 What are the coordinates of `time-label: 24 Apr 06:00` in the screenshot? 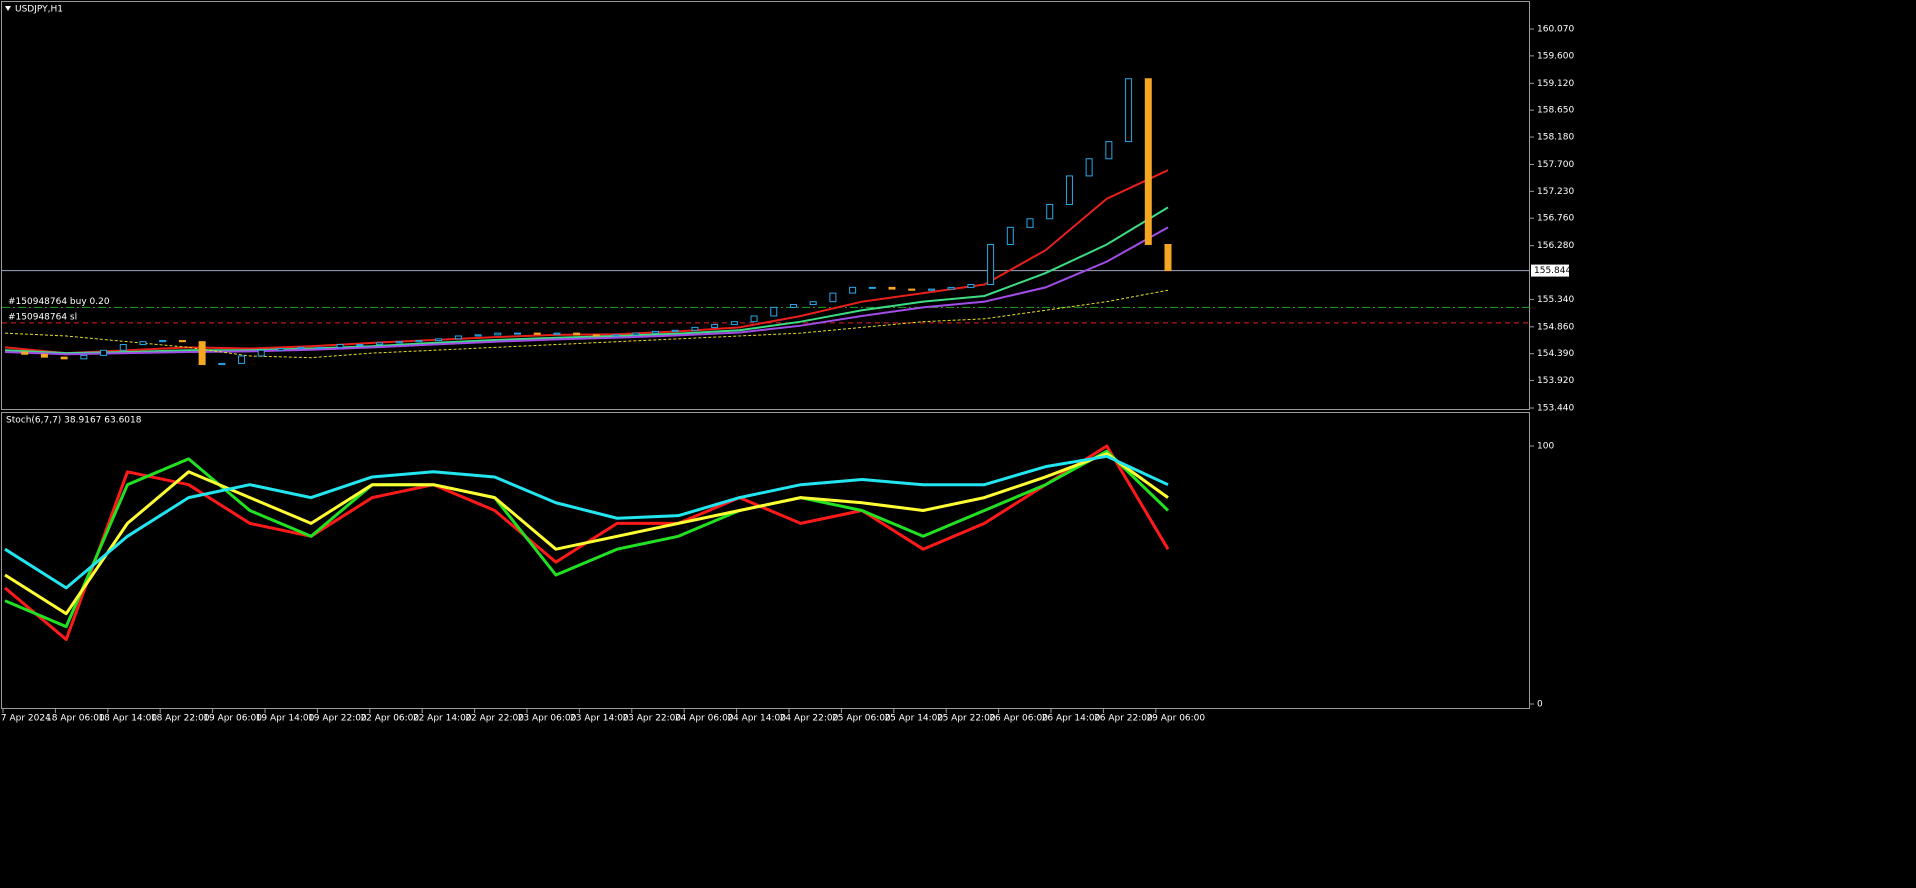 It's located at (704, 719).